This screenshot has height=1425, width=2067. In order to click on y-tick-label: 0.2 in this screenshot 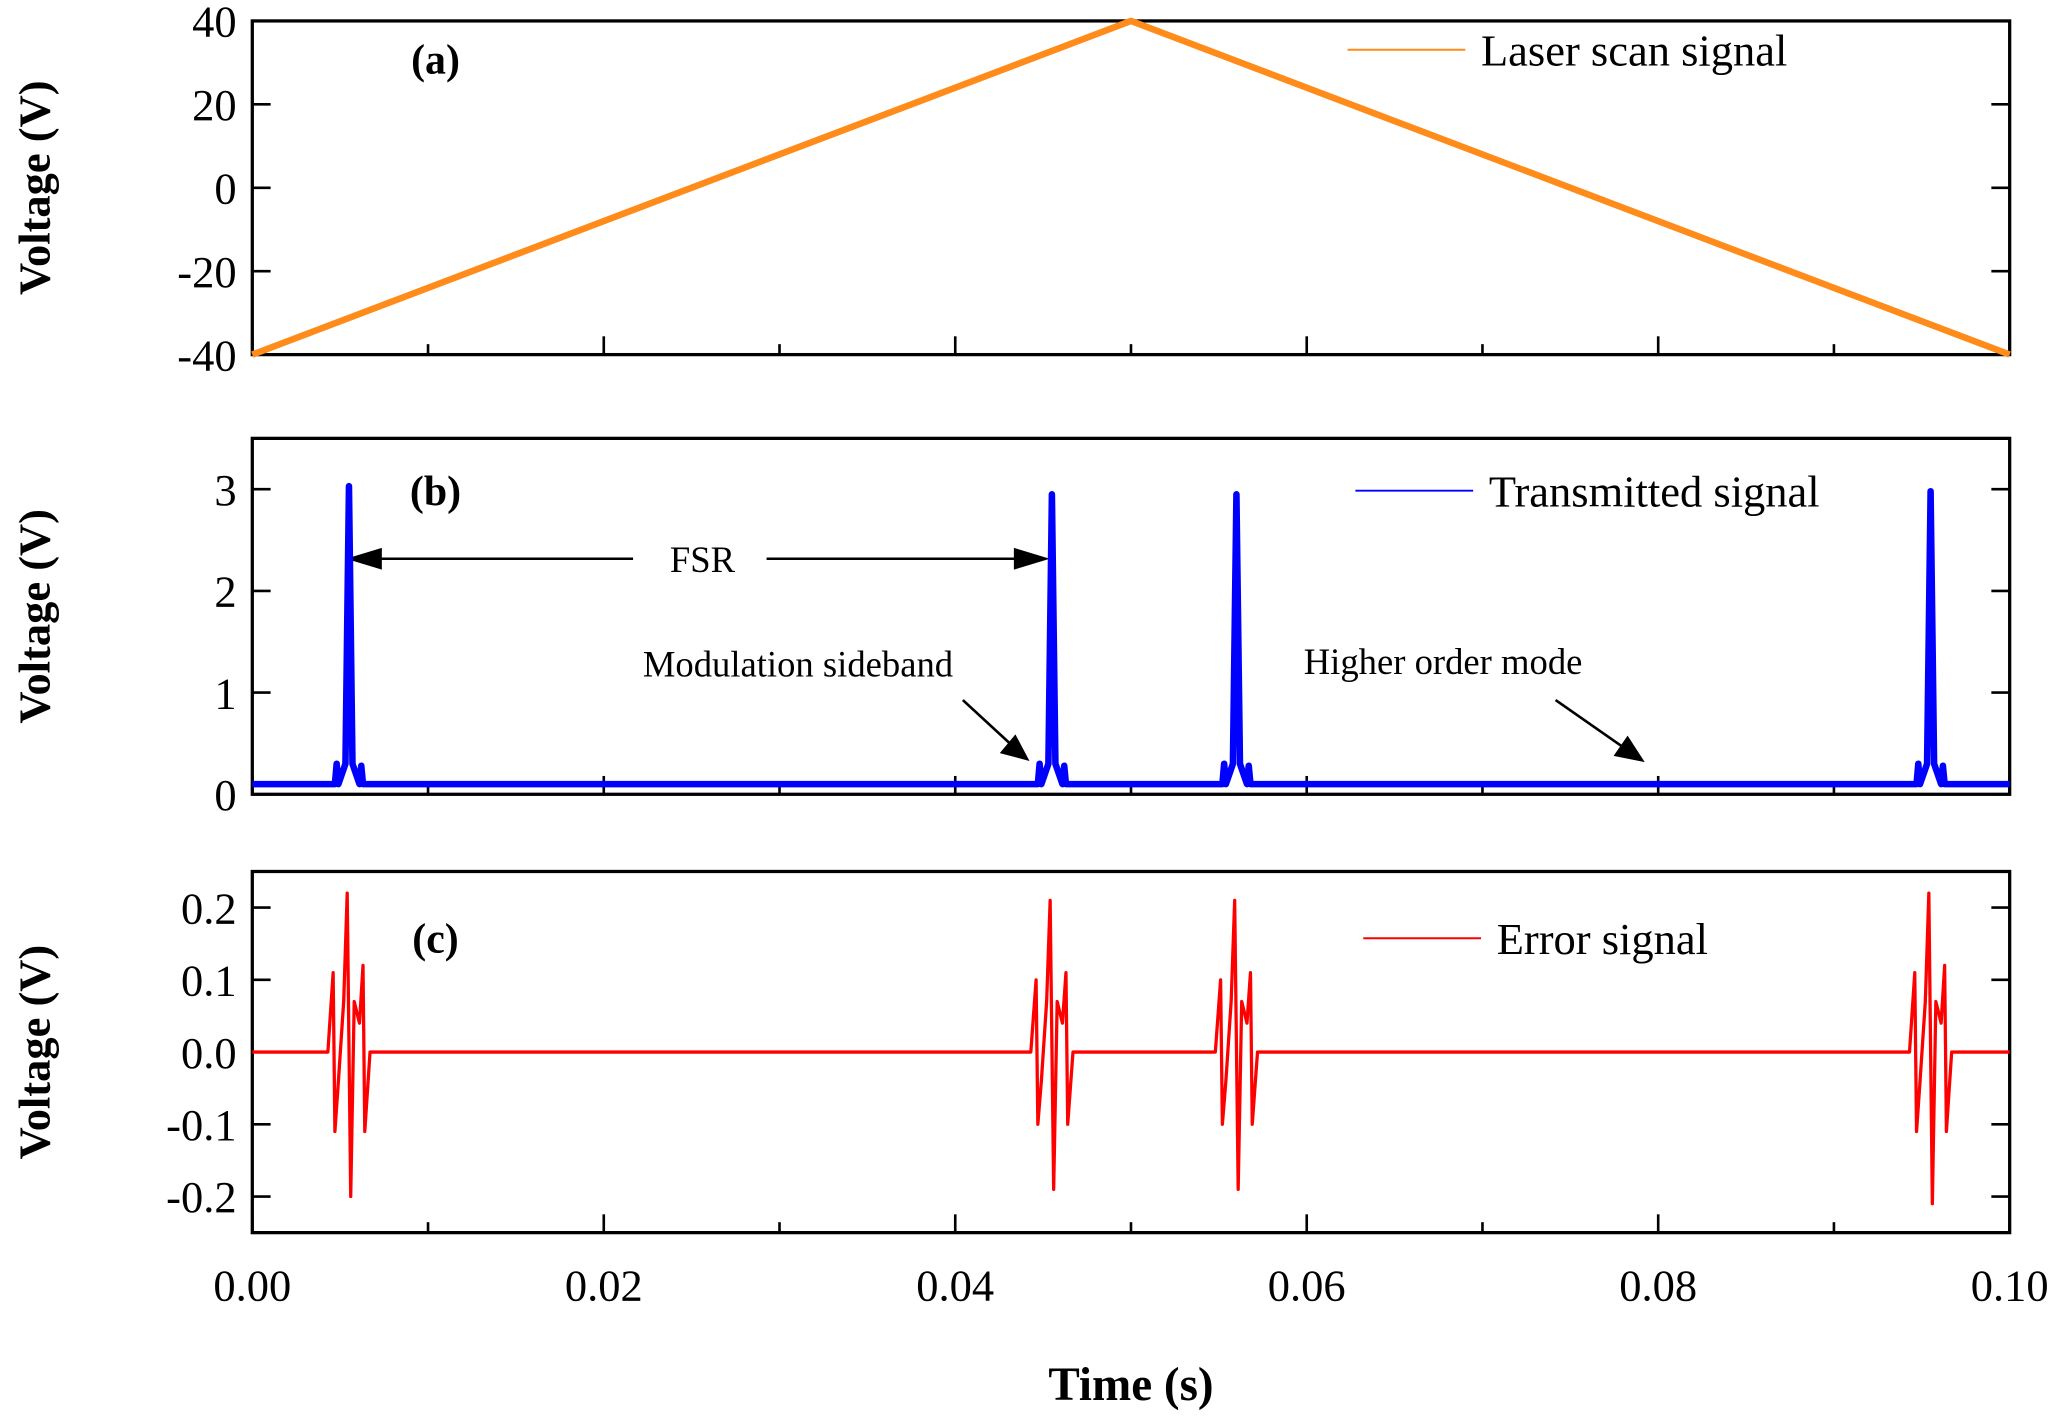, I will do `click(209, 908)`.